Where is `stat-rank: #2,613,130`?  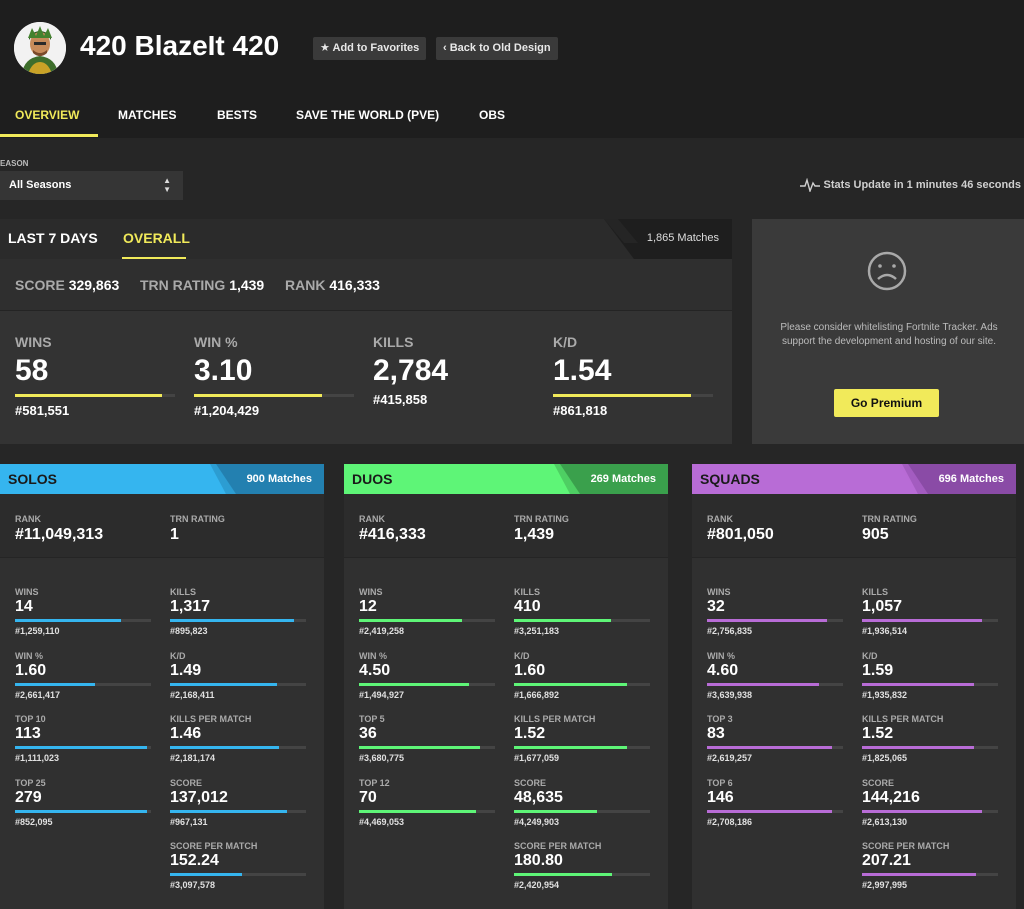
stat-rank: #2,613,130 is located at coordinates (885, 821).